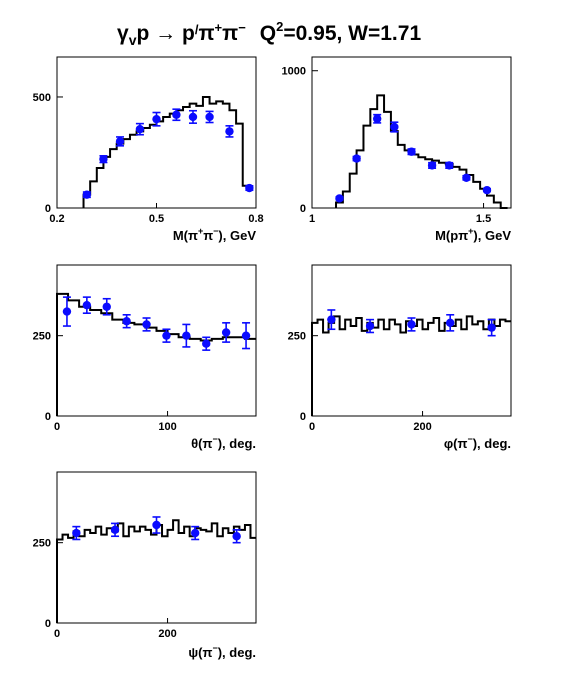  Describe the element at coordinates (222, 651) in the screenshot. I see `panel-psi-xlabel: ψ(π−), deg.` at that location.